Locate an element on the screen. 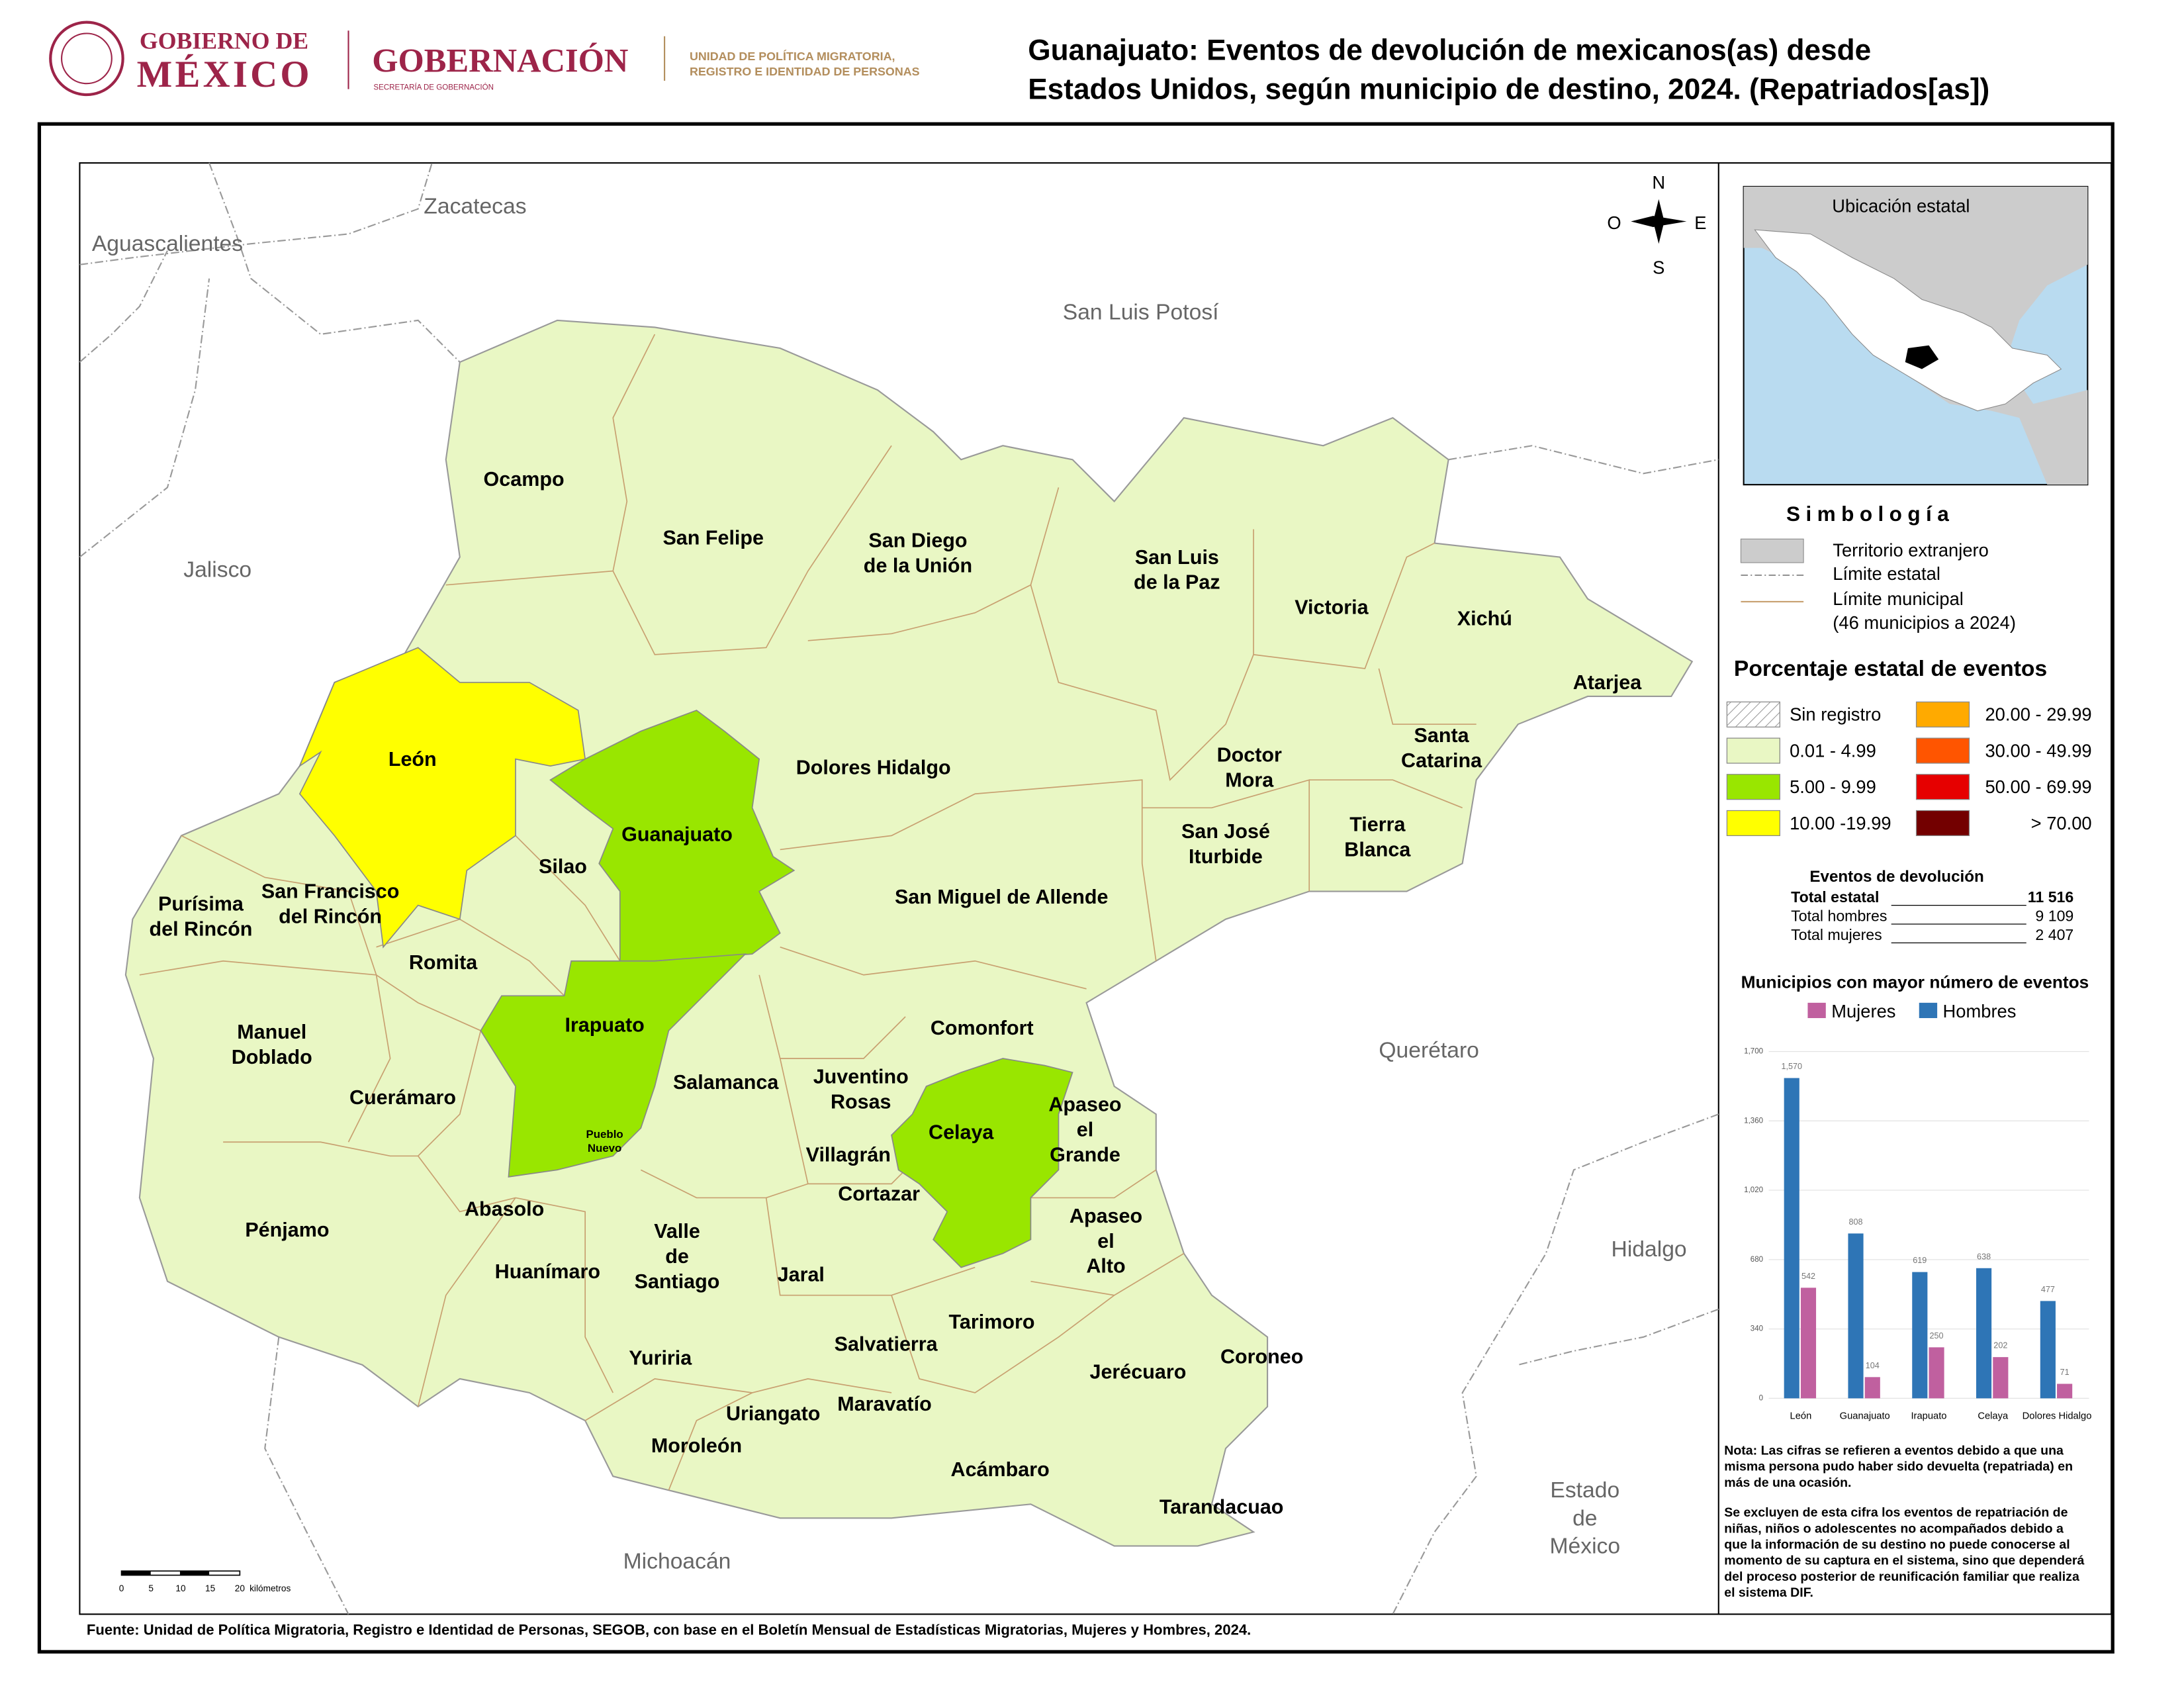  municipality-label: León is located at coordinates (412, 759).